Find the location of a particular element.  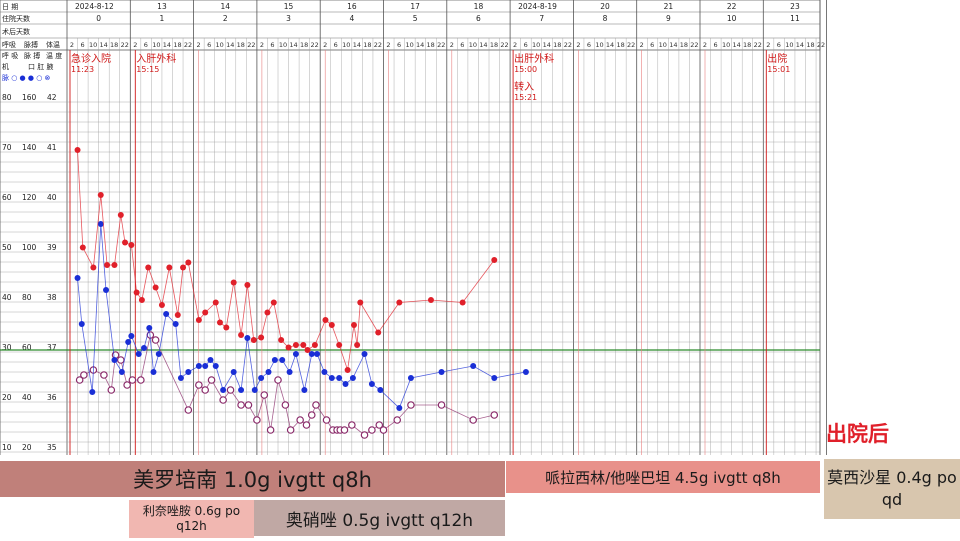

temp-axis-tick: 37 is located at coordinates (52, 347).